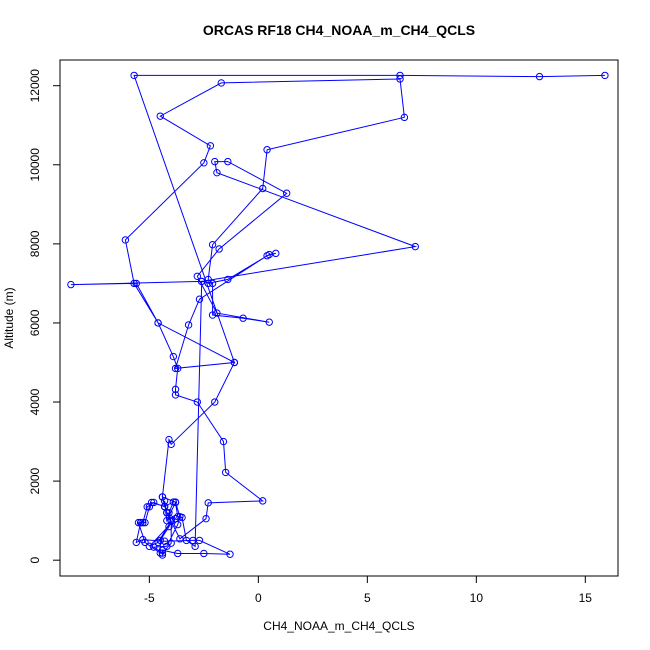 Image resolution: width=650 pixels, height=650 pixels. What do you see at coordinates (35, 322) in the screenshot?
I see `y-tick-label: 6000` at bounding box center [35, 322].